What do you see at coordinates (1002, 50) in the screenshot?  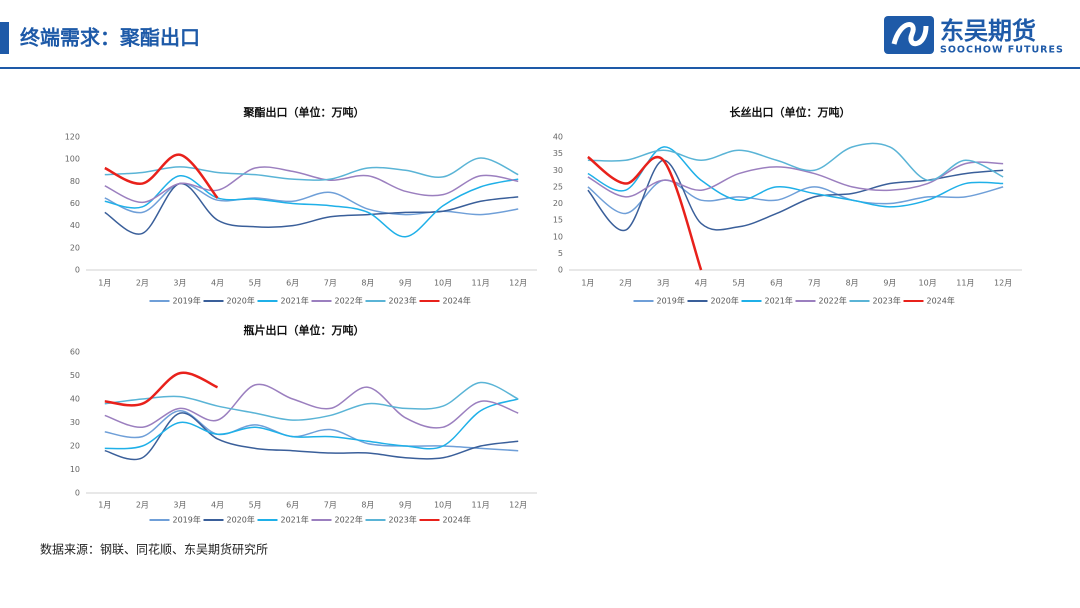 I see `logo-english: SOOCHOW FUTURES` at bounding box center [1002, 50].